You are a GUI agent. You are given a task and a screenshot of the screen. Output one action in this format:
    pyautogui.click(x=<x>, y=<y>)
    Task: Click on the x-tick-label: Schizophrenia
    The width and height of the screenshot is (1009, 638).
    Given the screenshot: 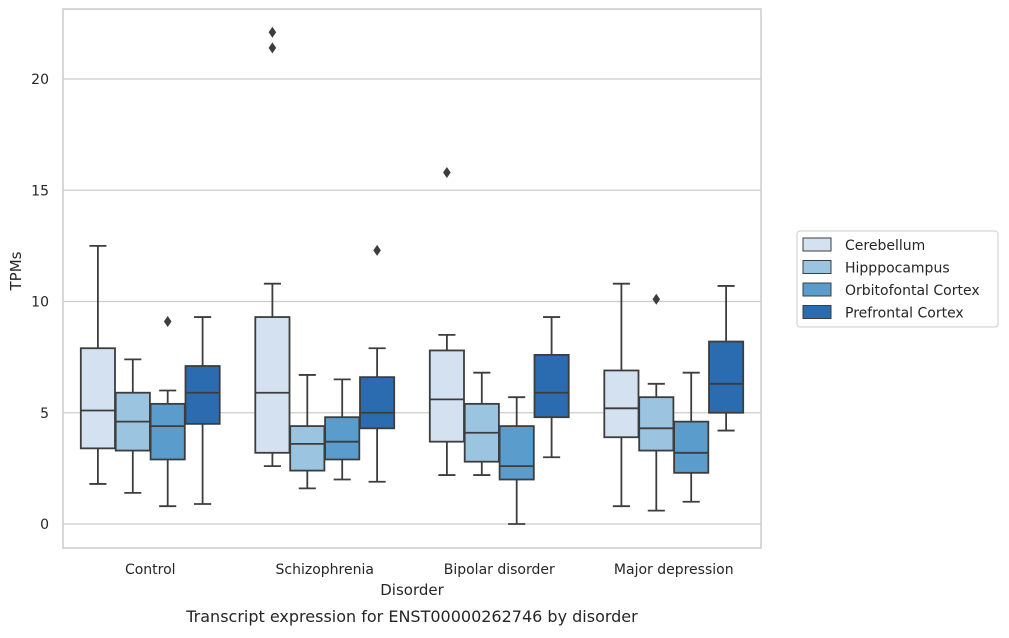 What is the action you would take?
    pyautogui.click(x=325, y=570)
    